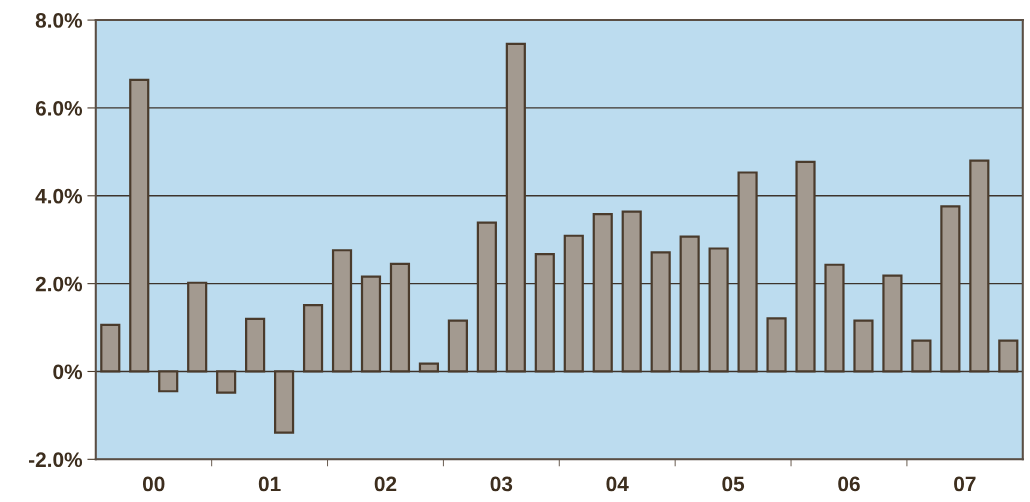  I want to click on y-tick-label: 6.0%, so click(59, 108).